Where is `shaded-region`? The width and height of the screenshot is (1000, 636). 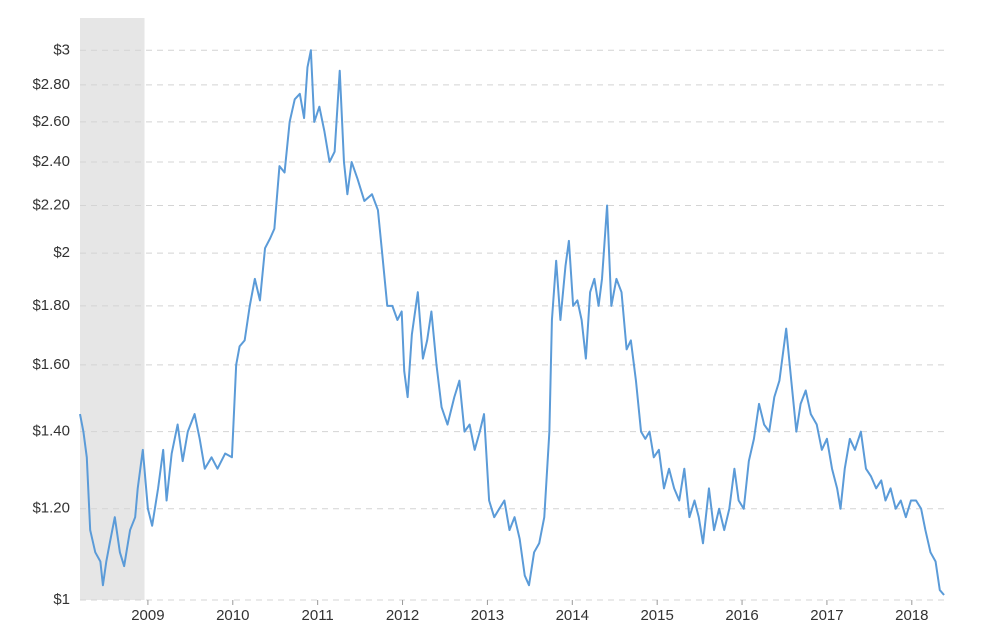
shaded-region is located at coordinates (112, 309).